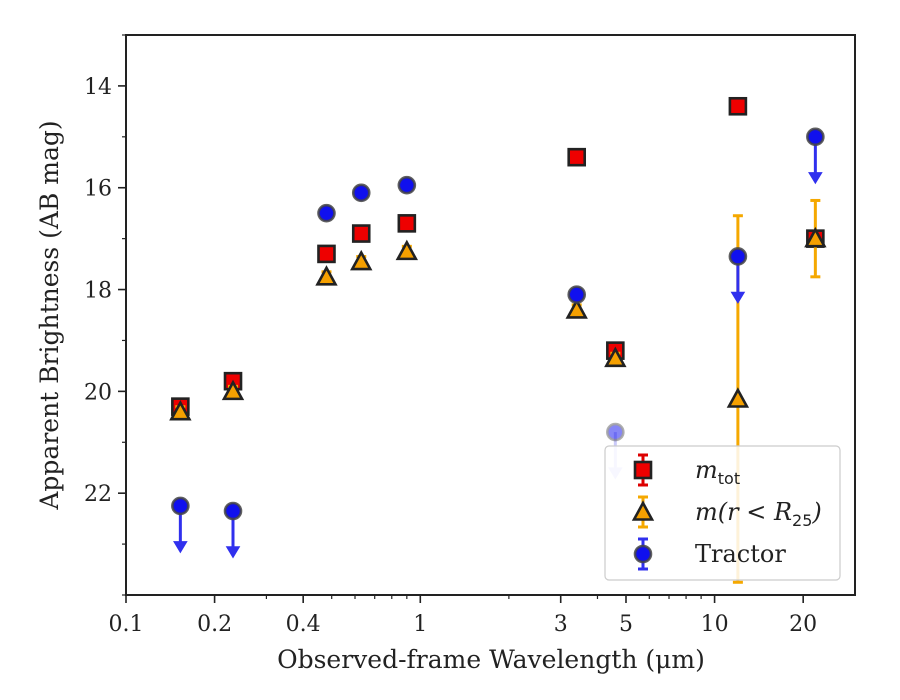 The height and width of the screenshot is (700, 900). Describe the element at coordinates (491, 659) in the screenshot. I see `x-axis-title: Observed-frame Wavelength (μm)` at that location.